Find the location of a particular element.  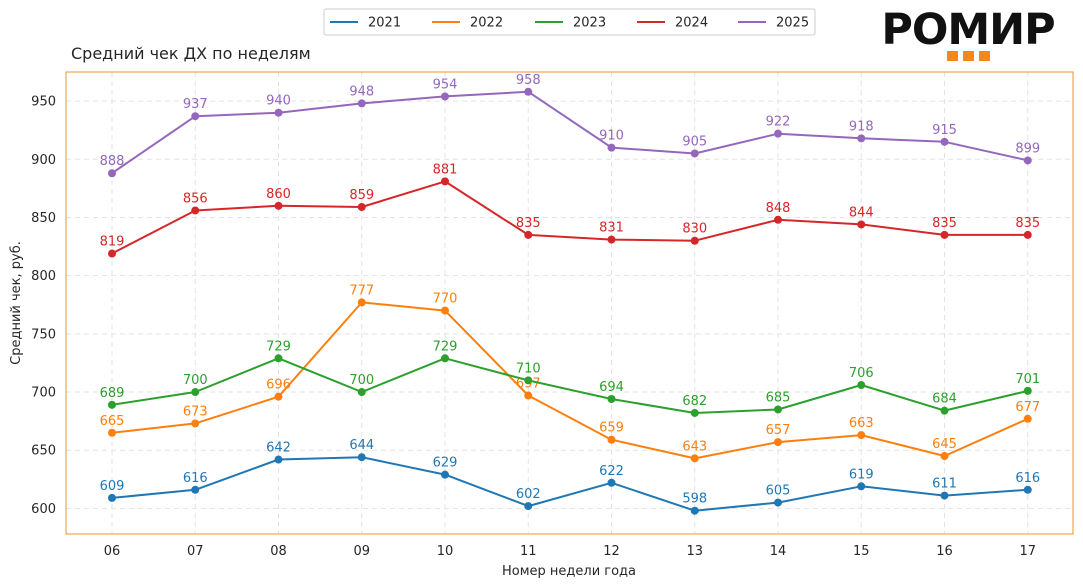

y-axis-label: Средний чек, руб. is located at coordinates (16, 303).